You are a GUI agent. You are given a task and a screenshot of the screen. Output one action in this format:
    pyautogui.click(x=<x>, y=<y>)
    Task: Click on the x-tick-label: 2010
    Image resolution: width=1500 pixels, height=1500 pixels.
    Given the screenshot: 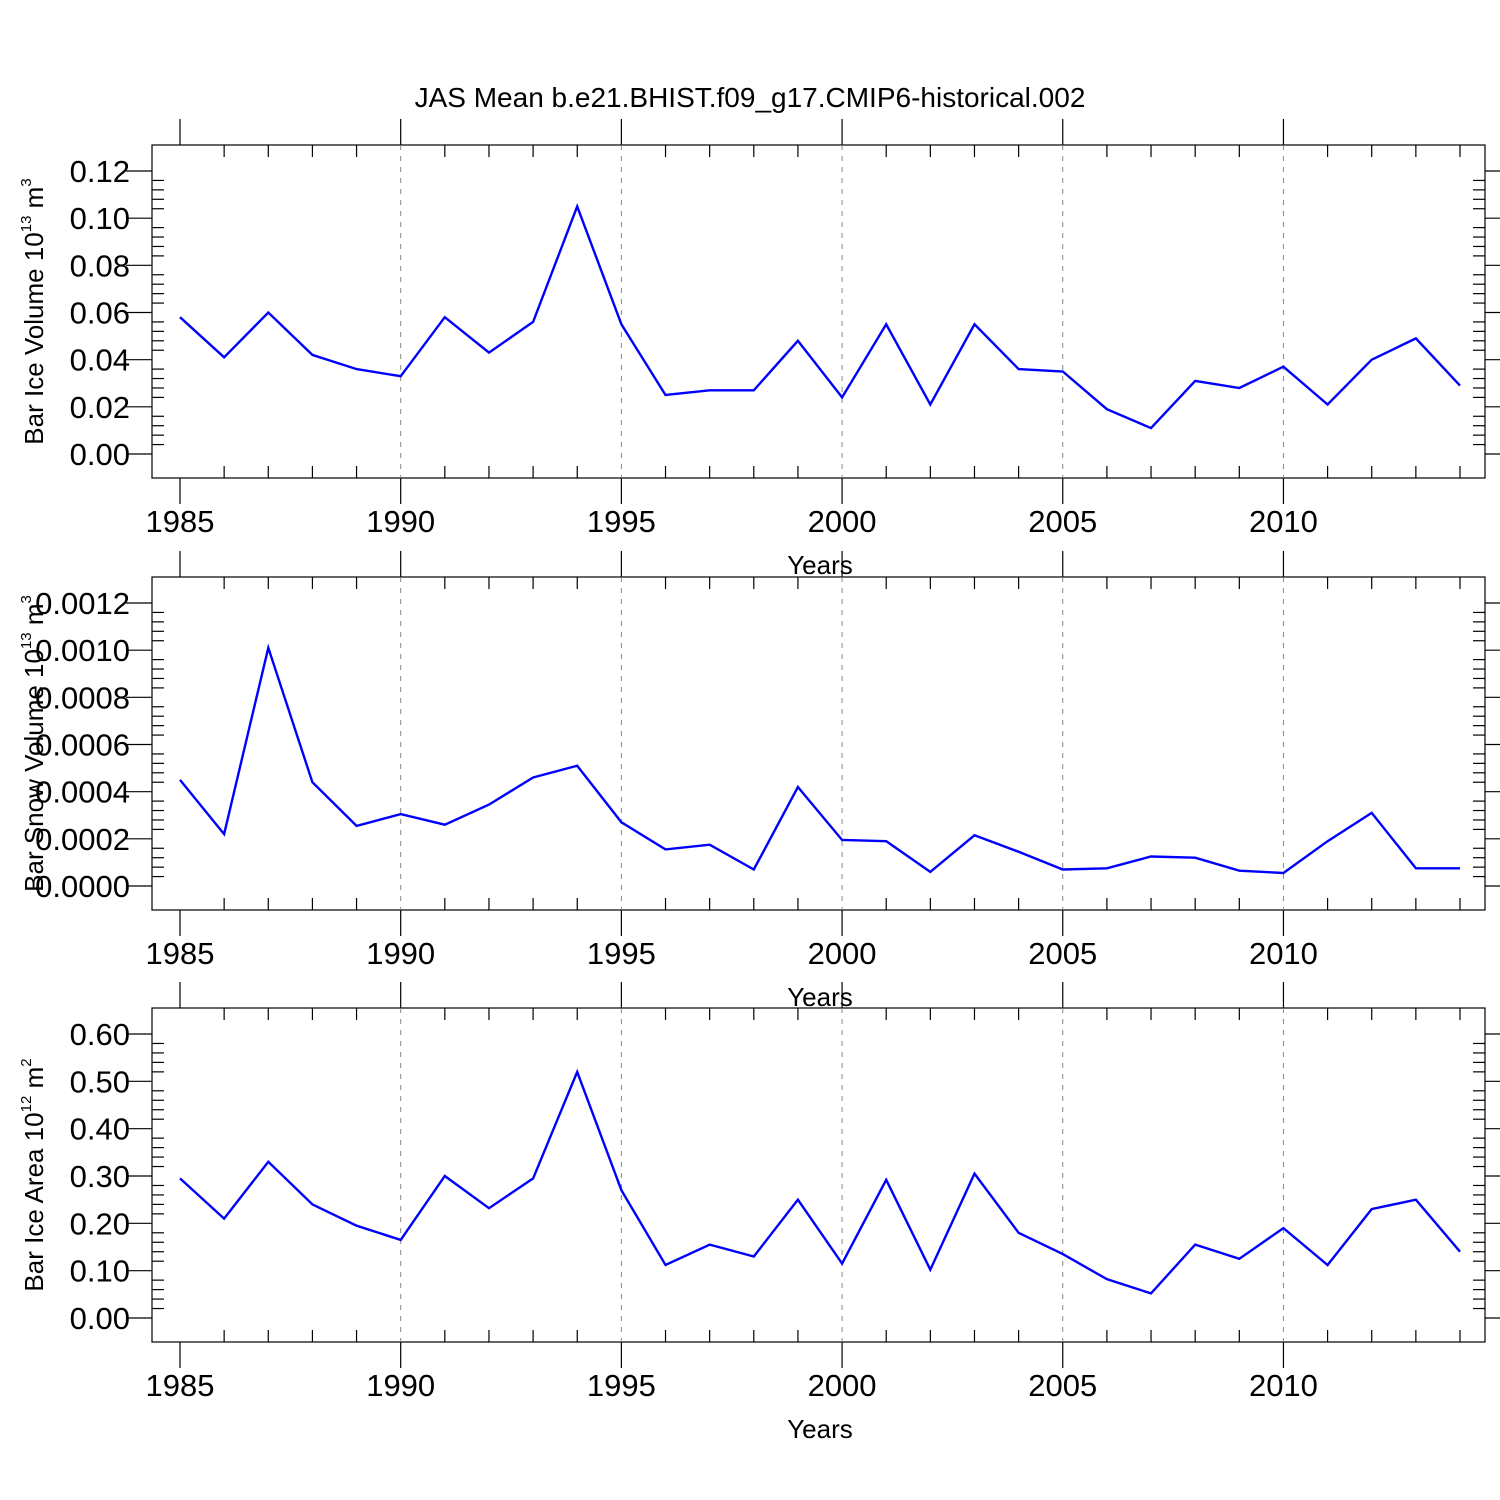 What is the action you would take?
    pyautogui.click(x=1283, y=953)
    